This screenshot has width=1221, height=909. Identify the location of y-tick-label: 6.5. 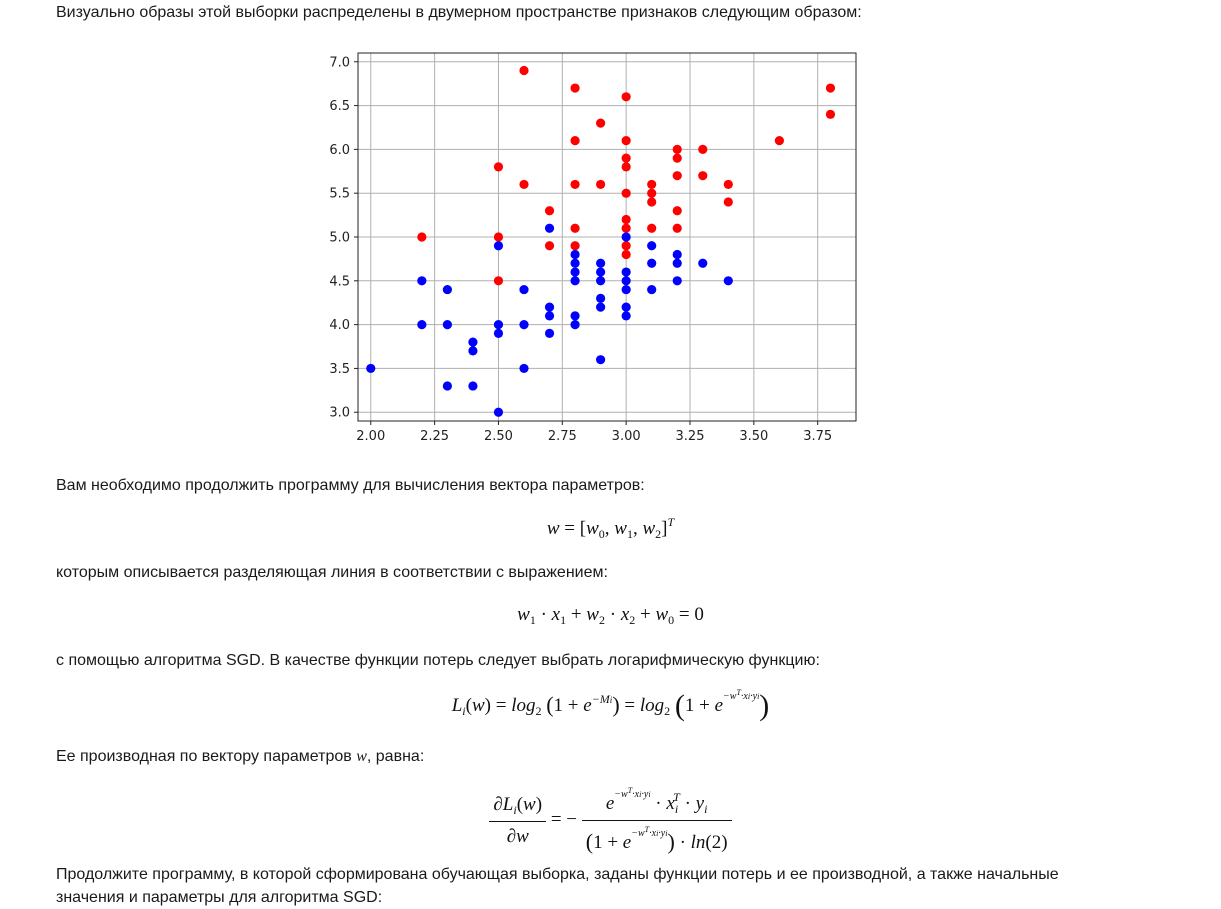
(339, 106).